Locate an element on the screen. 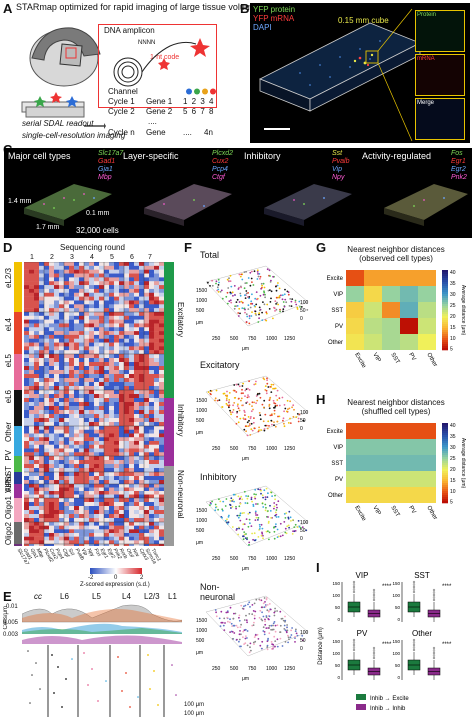  layer-l5: L5 is located at coordinates (96, 596).